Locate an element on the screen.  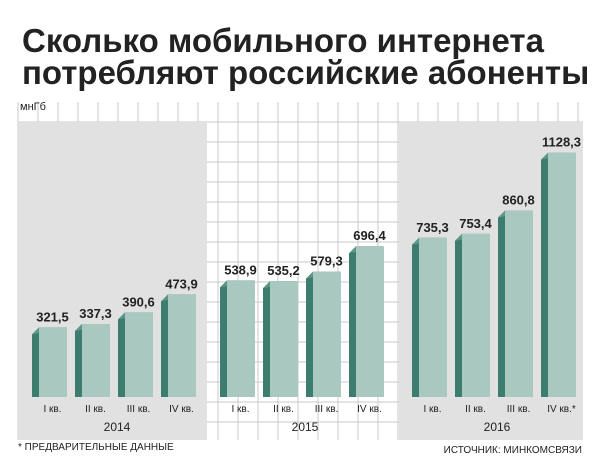
year-label: 2014 is located at coordinates (117, 427).